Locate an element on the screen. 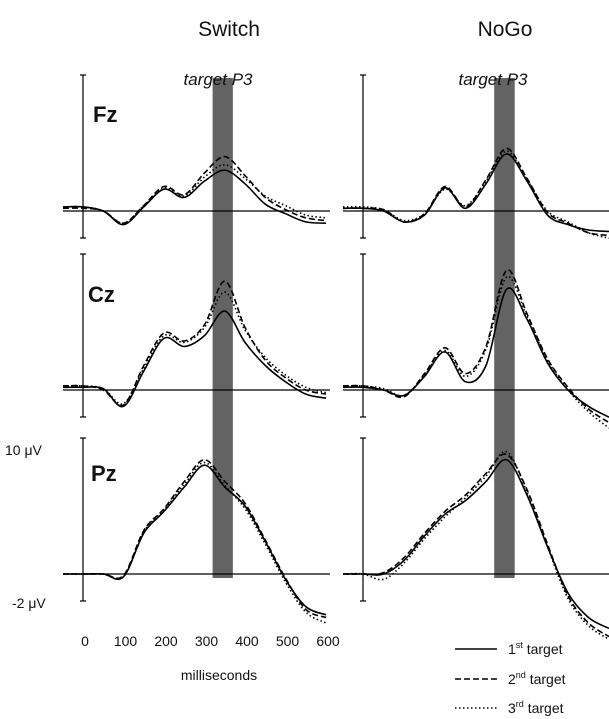 The image size is (609, 719). electrode-label-fz: Fz is located at coordinates (105, 114).